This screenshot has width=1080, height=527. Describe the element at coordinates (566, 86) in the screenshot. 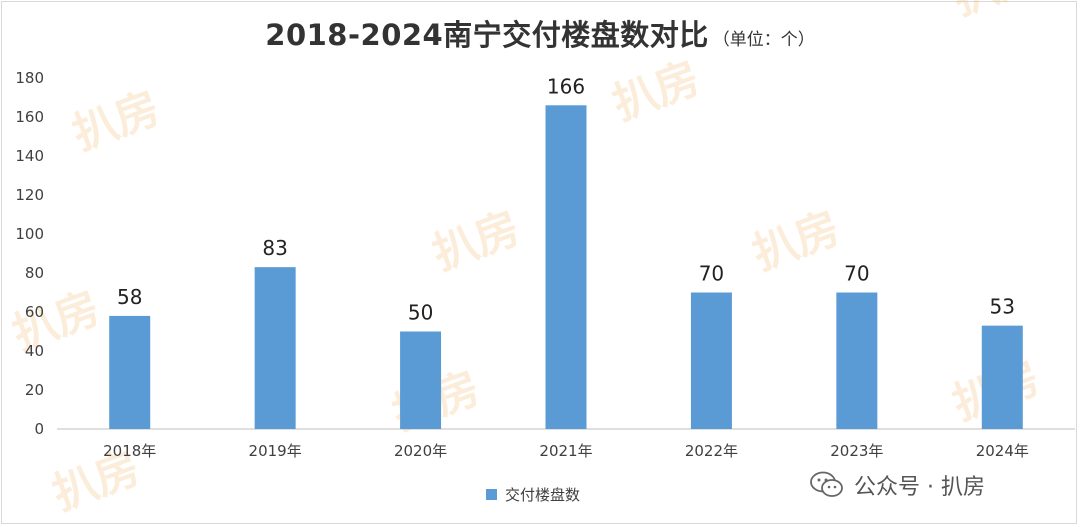

I see `data-label: 166` at that location.